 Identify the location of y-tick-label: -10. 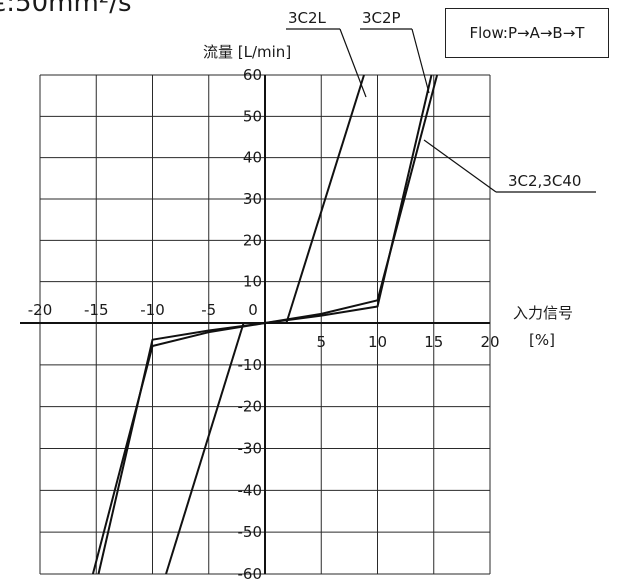
(250, 365).